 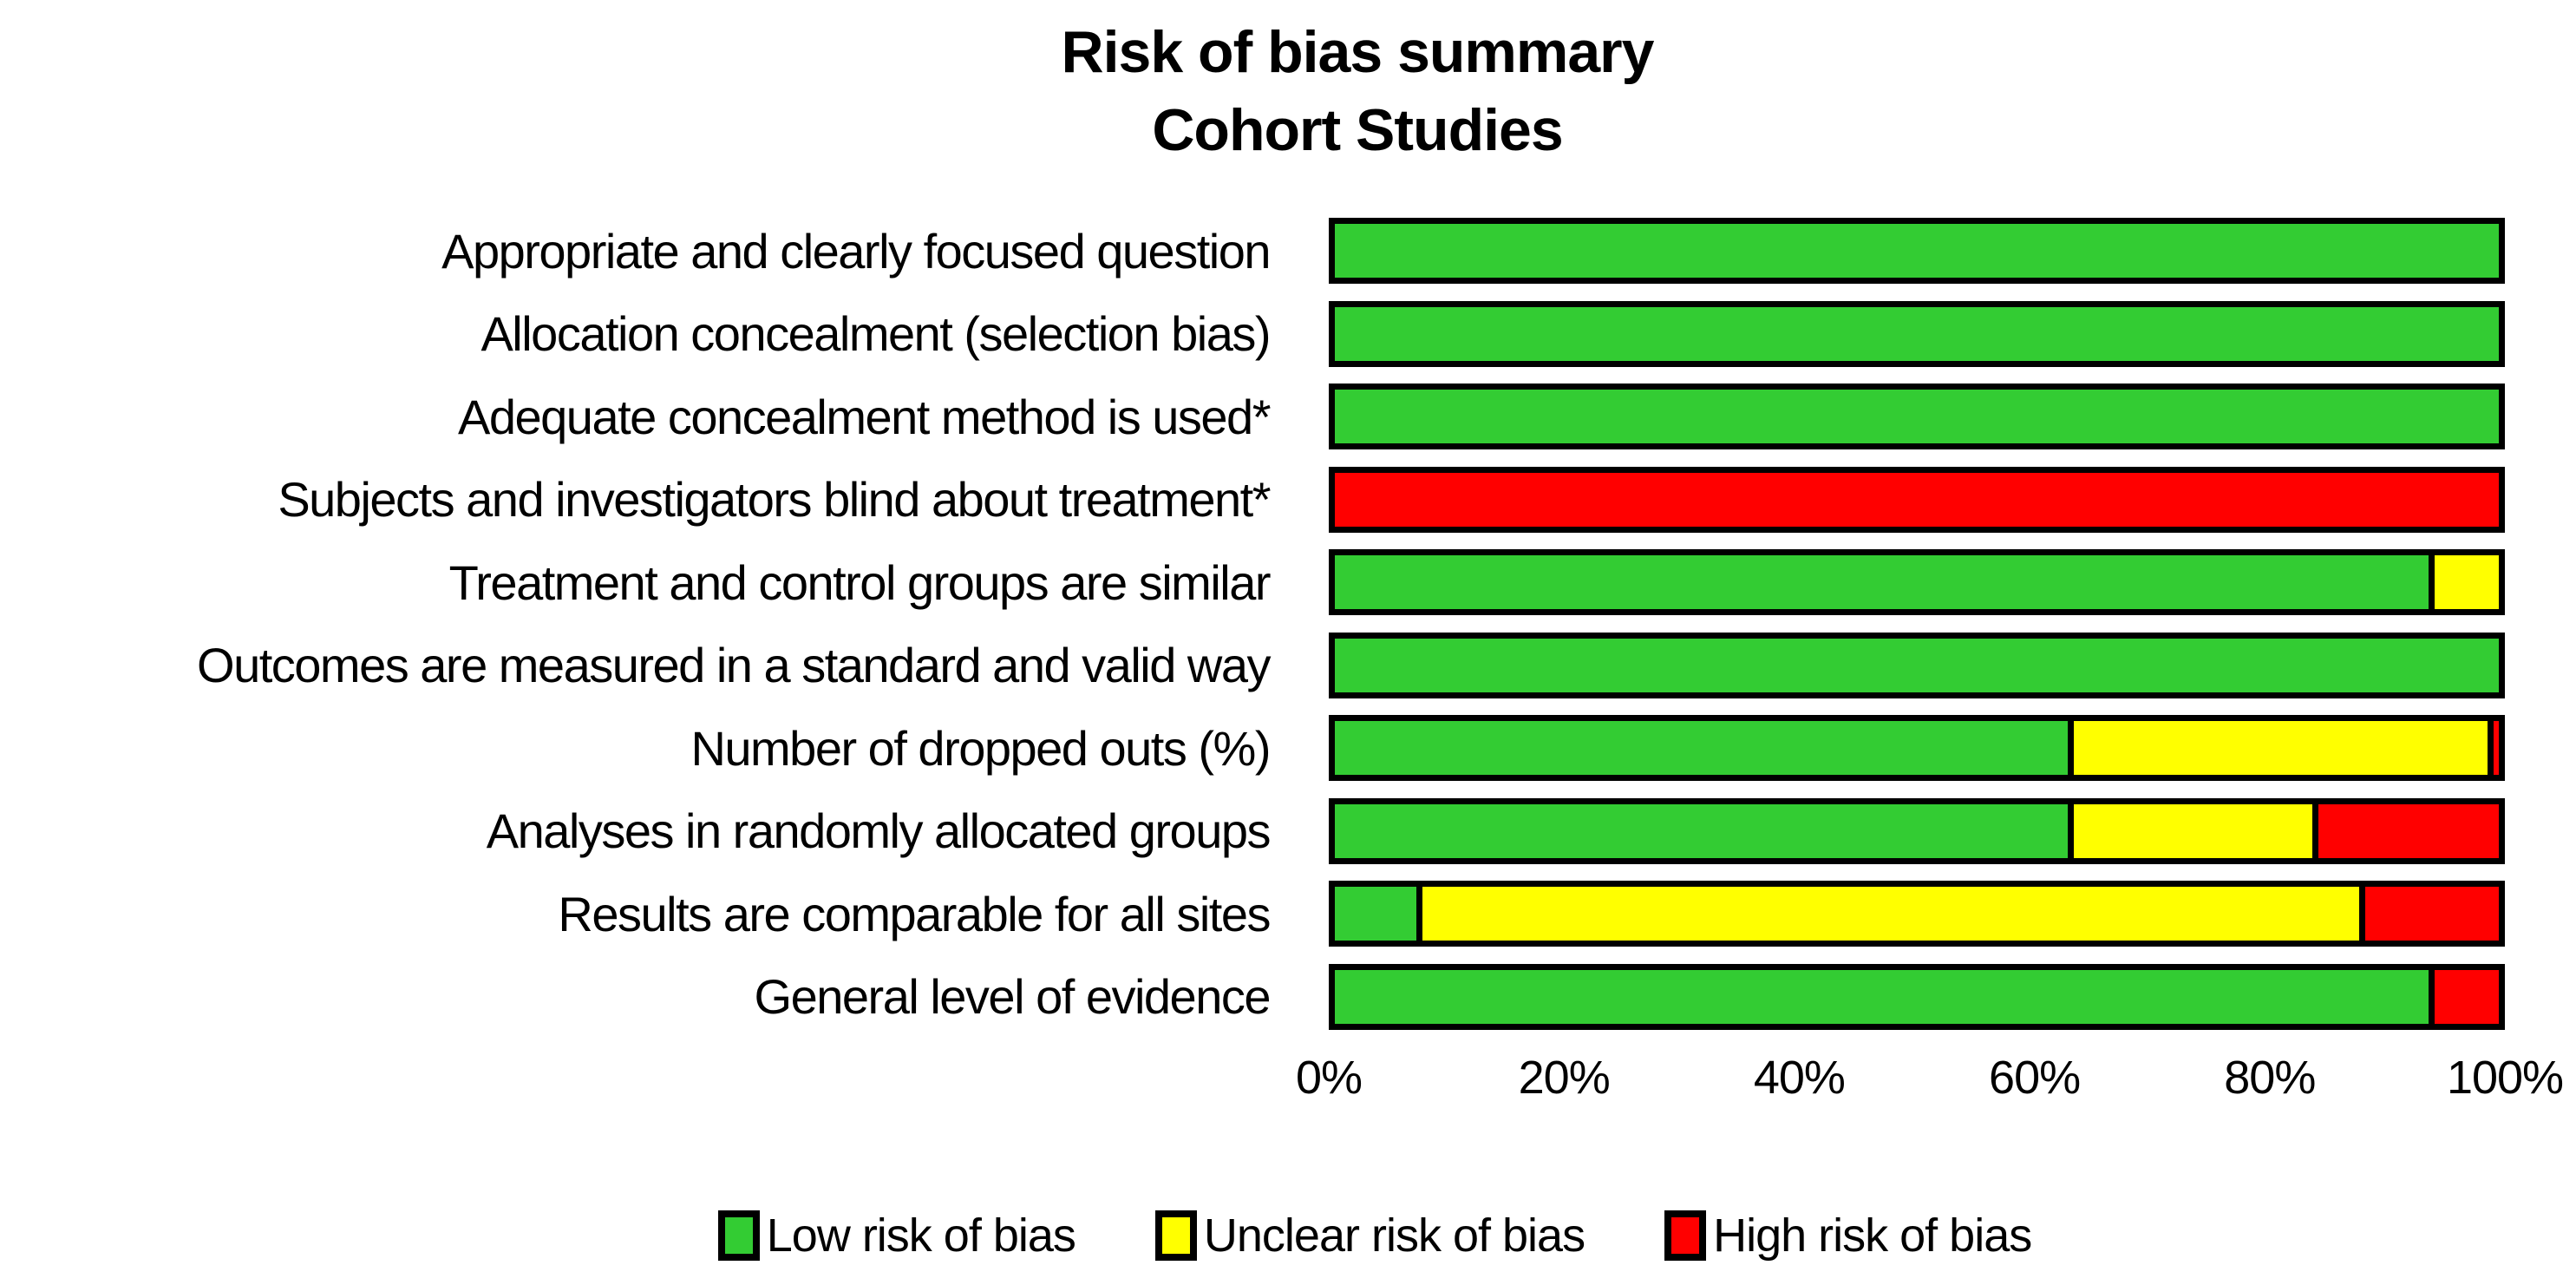 What do you see at coordinates (860, 582) in the screenshot?
I see `category-label: Treatment and control groups are similar` at bounding box center [860, 582].